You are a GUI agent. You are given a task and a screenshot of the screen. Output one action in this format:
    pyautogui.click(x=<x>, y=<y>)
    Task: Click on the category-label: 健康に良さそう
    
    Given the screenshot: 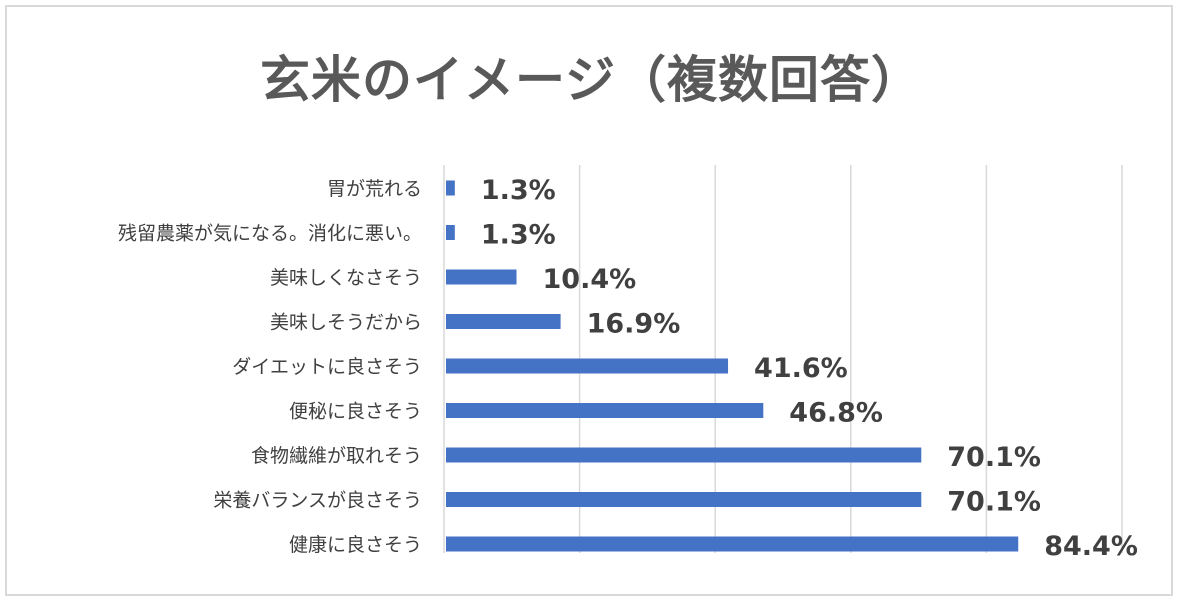 What is the action you would take?
    pyautogui.click(x=355, y=545)
    